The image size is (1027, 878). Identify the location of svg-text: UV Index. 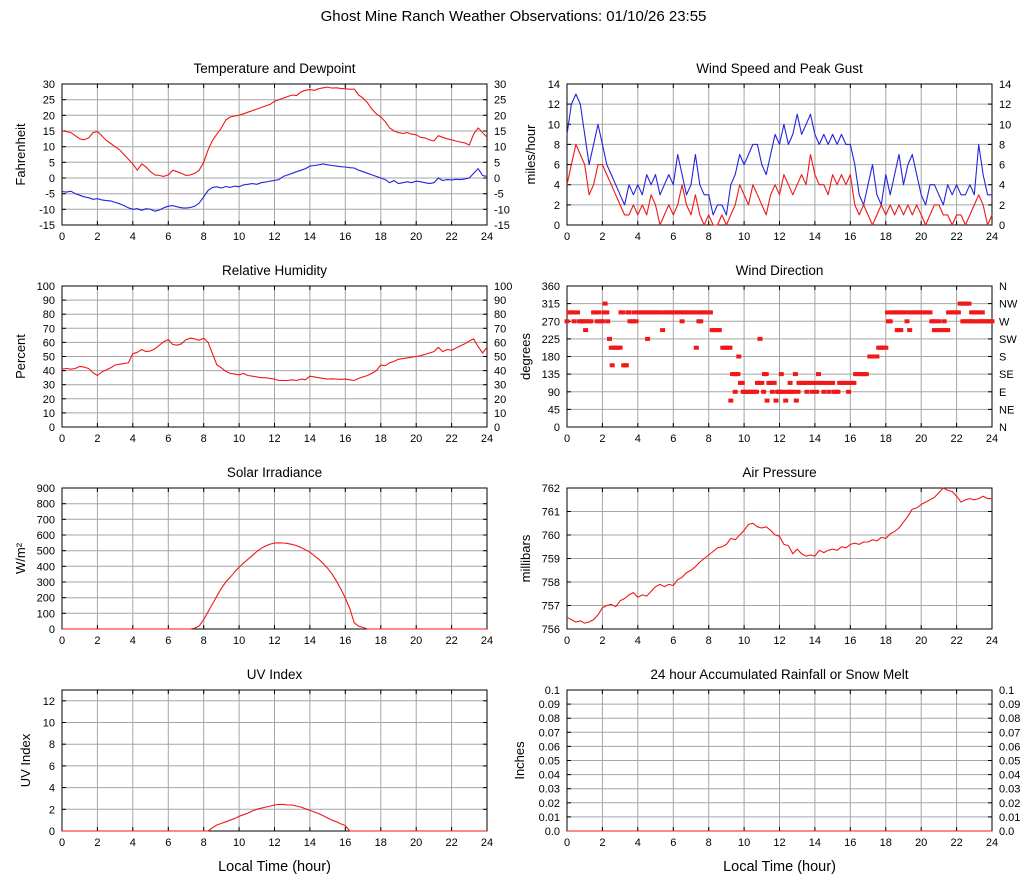
(275, 674).